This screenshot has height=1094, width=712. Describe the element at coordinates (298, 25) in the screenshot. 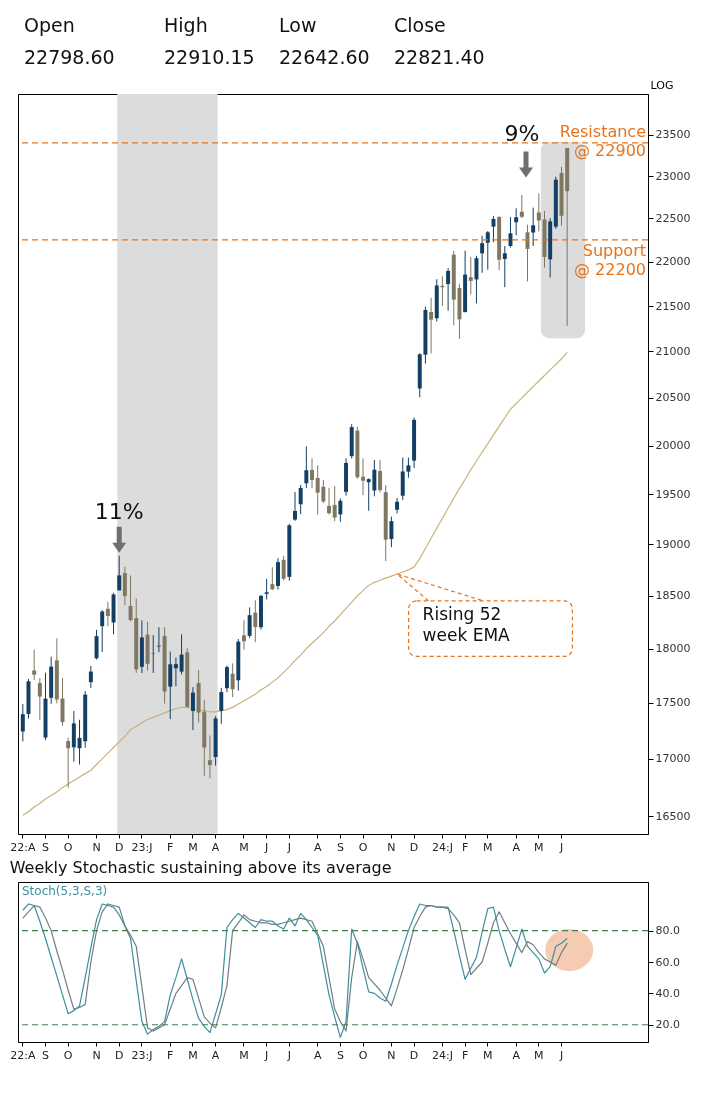

I see `text: Low` at that location.